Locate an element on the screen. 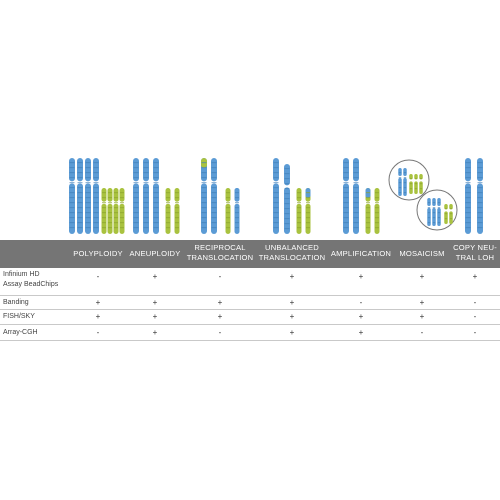  row-label-infinium-hd-assay-beadchips: Infinium HD Assay BeadChips is located at coordinates (31, 279).